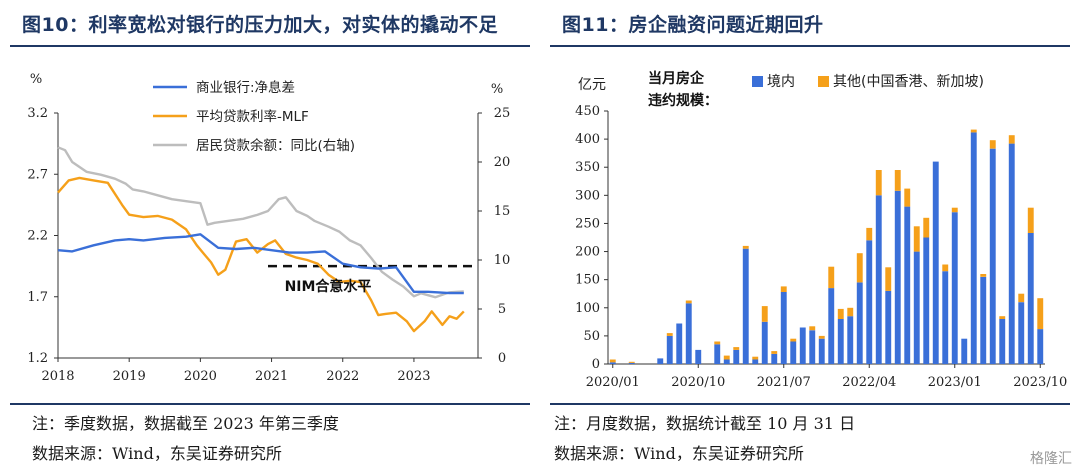 This screenshot has width=1080, height=476. Describe the element at coordinates (587, 308) in the screenshot. I see `y-tick-label: 100` at that location.